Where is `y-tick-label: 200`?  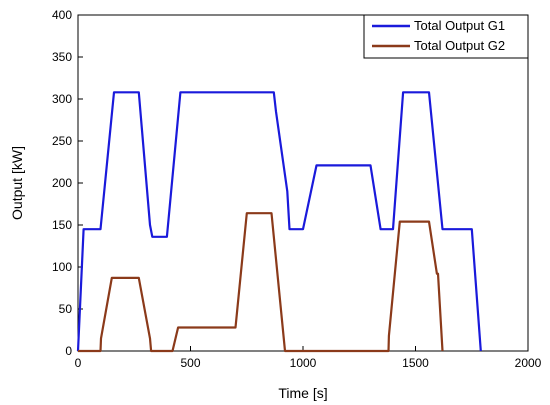 y-tick-label: 200 is located at coordinates (62, 183).